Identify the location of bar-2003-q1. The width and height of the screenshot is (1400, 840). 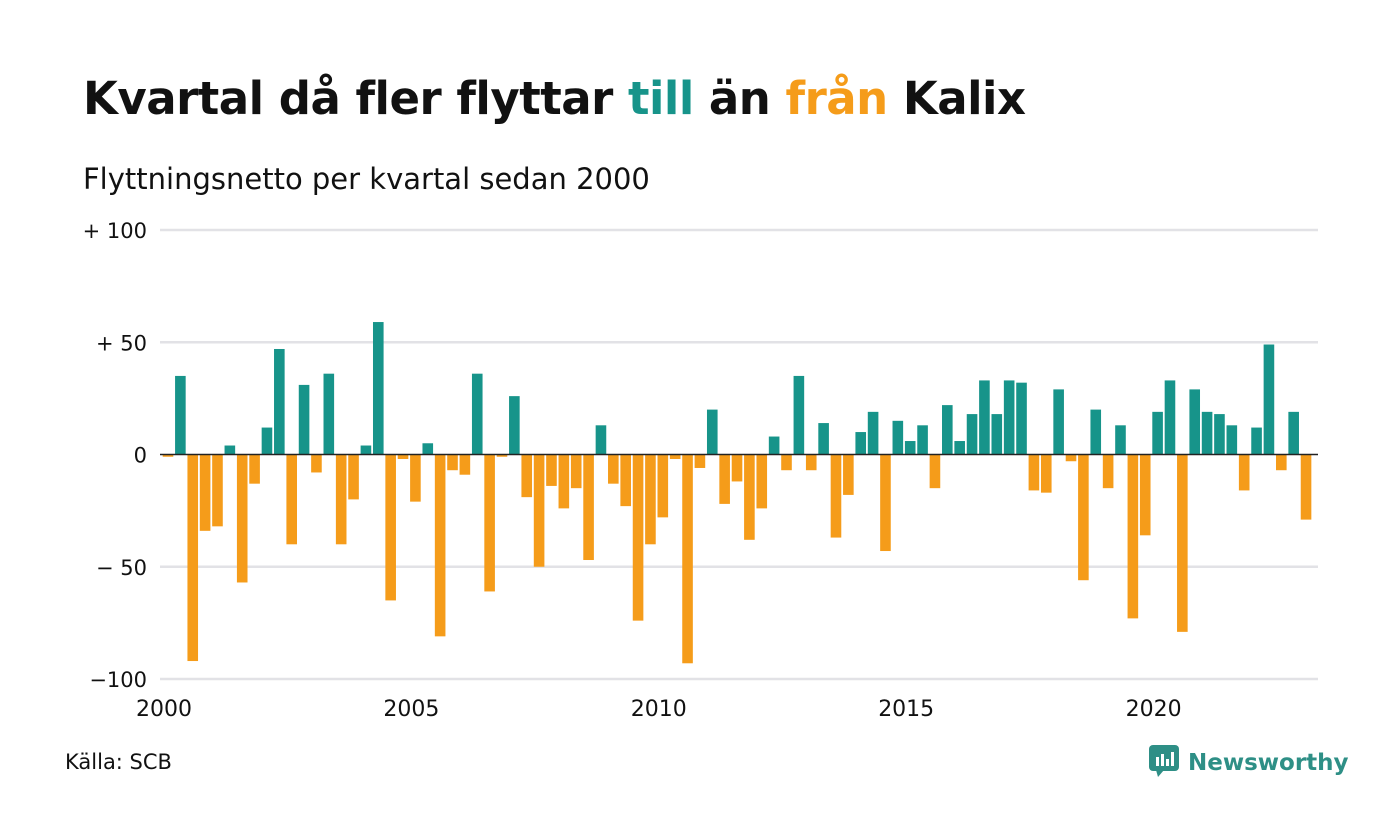
(316, 463).